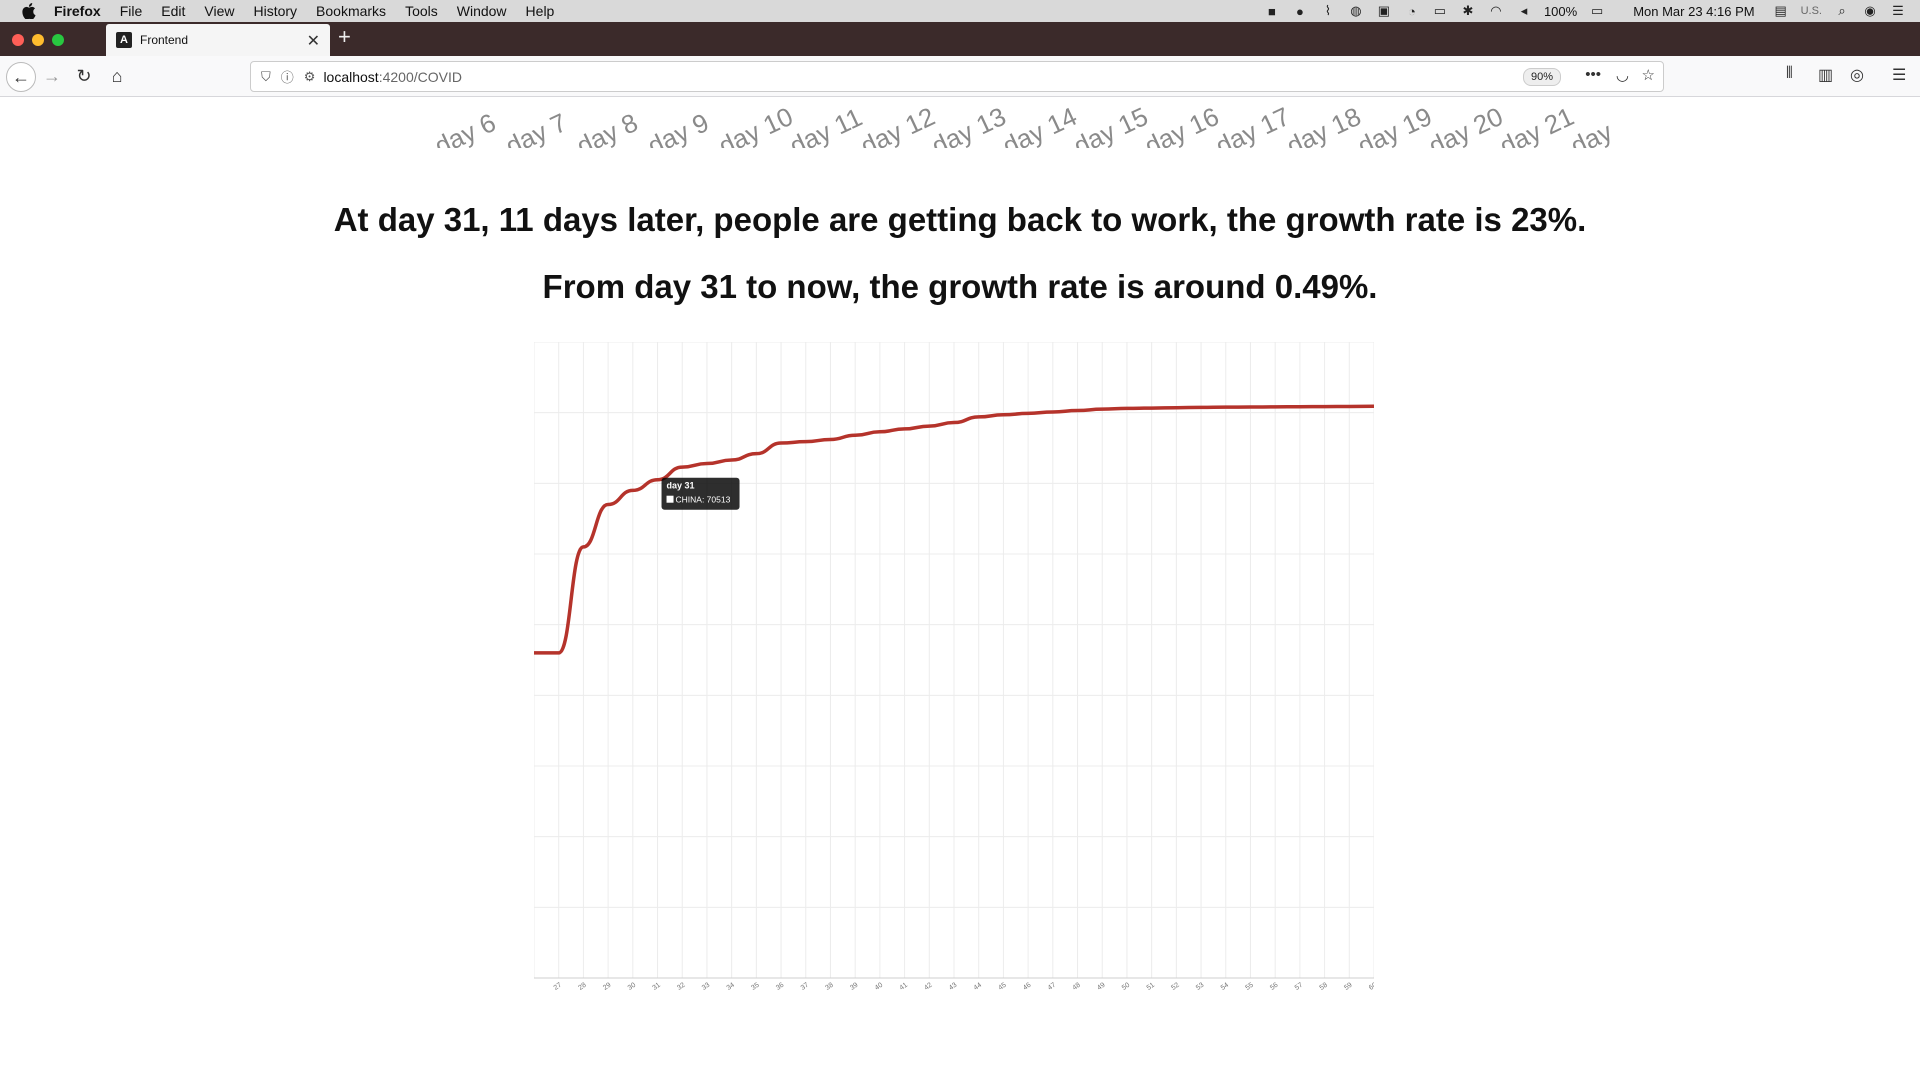 The image size is (1920, 1080). What do you see at coordinates (1348, 987) in the screenshot?
I see `x-tick-label: 59` at bounding box center [1348, 987].